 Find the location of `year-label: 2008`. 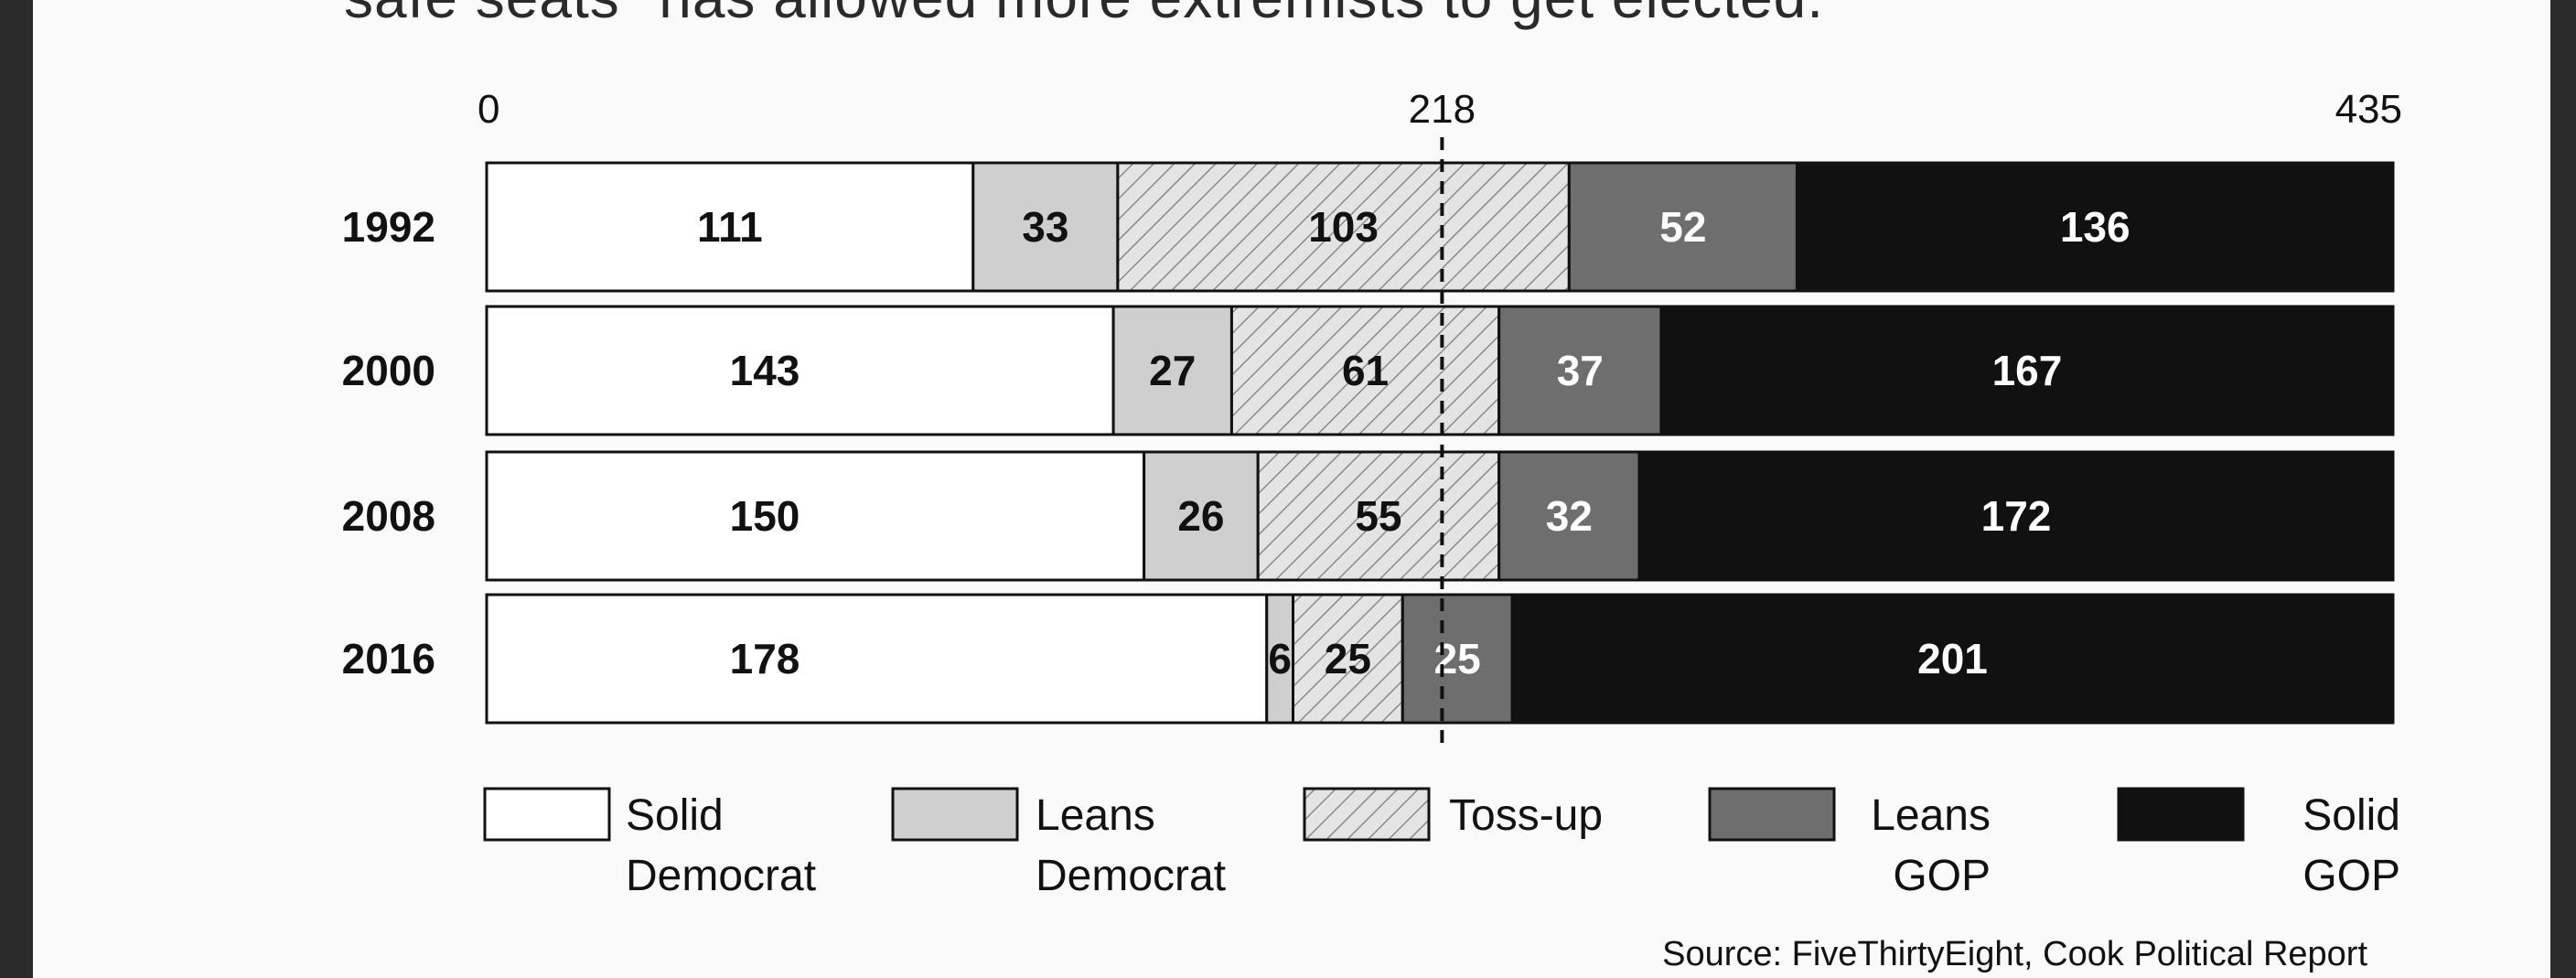

year-label: 2008 is located at coordinates (388, 516).